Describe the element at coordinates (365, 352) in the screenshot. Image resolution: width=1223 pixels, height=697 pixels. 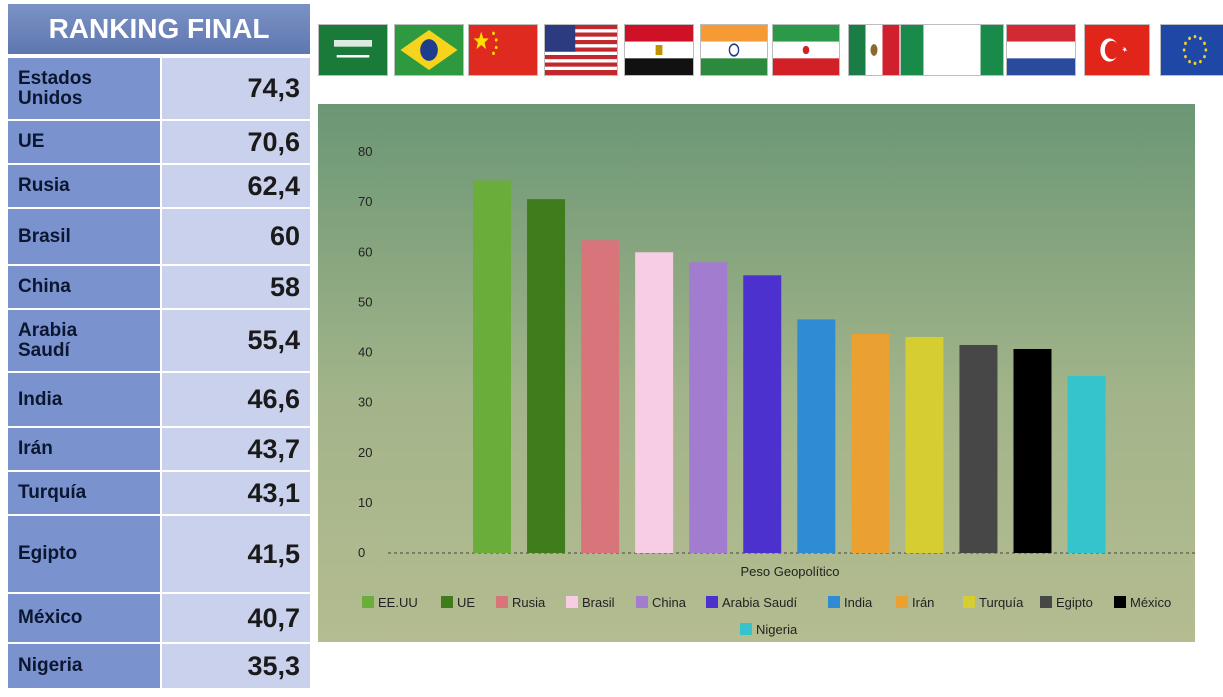
I see `y-tick-label: 40` at that location.